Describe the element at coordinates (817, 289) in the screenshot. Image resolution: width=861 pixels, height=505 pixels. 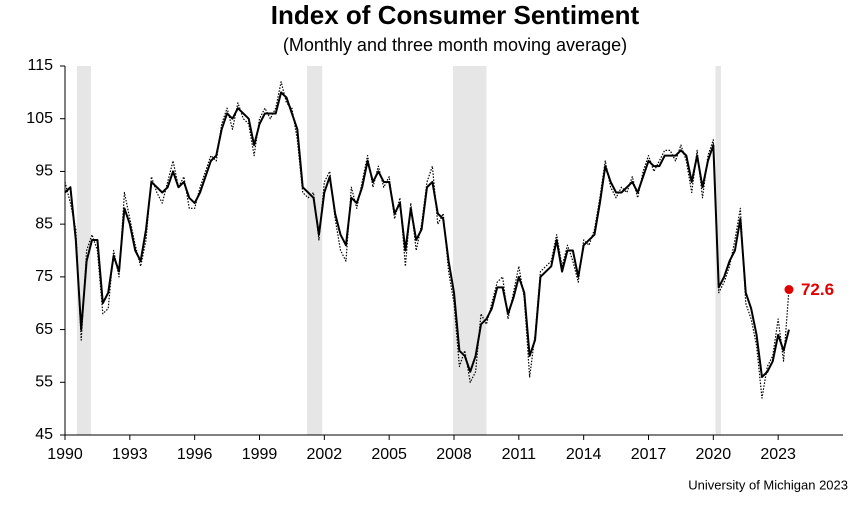
I see `latest-label: 72.6` at that location.